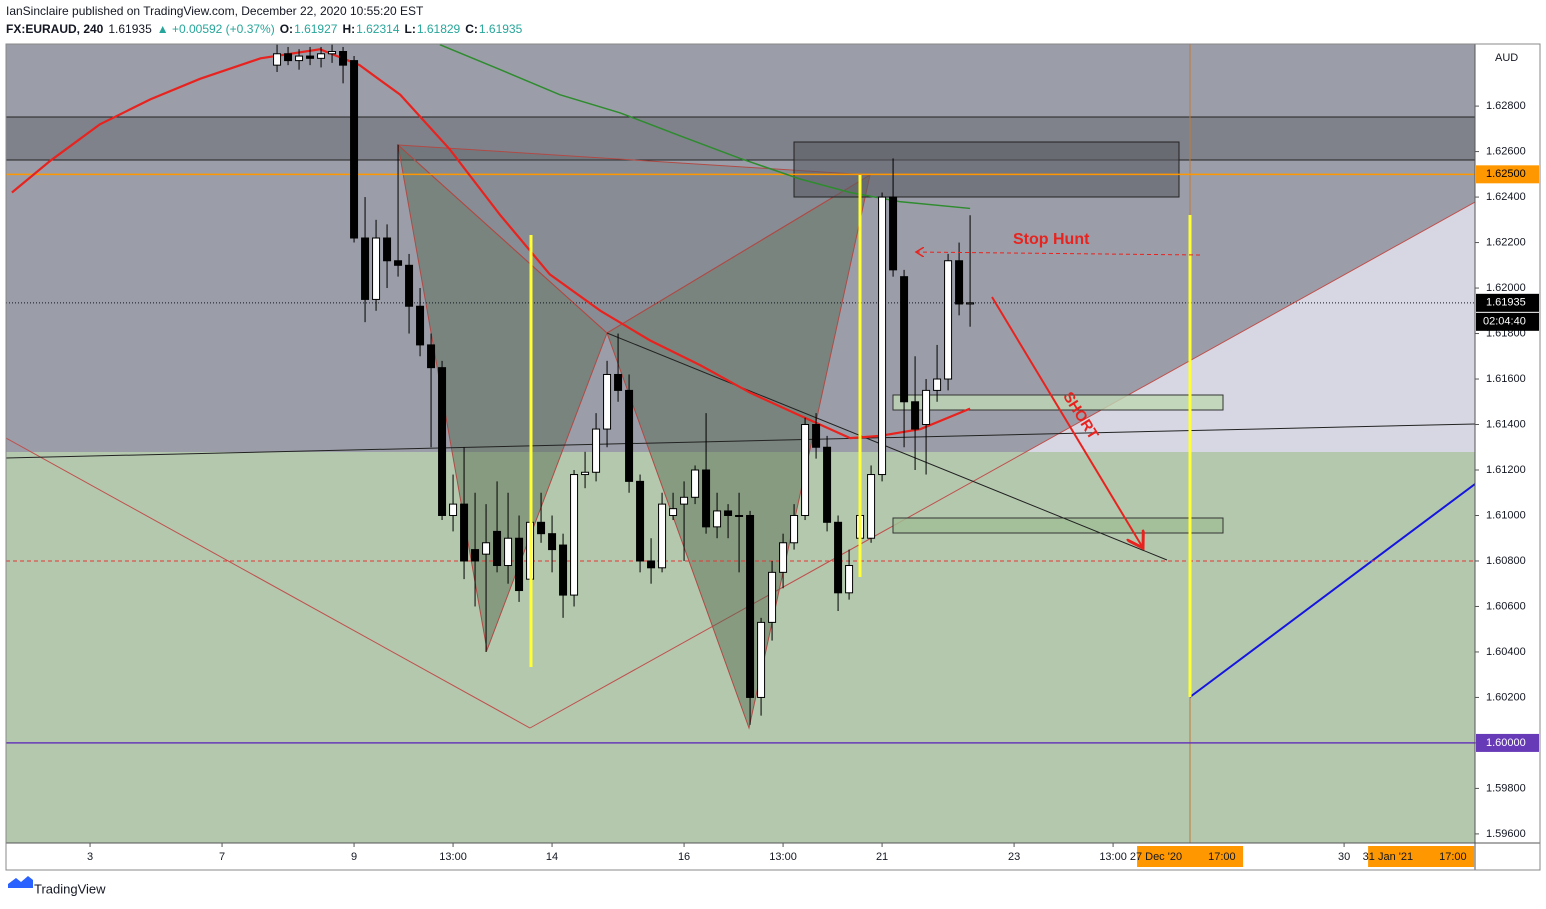 The width and height of the screenshot is (1546, 909). I want to click on target-box, so click(1058, 402).